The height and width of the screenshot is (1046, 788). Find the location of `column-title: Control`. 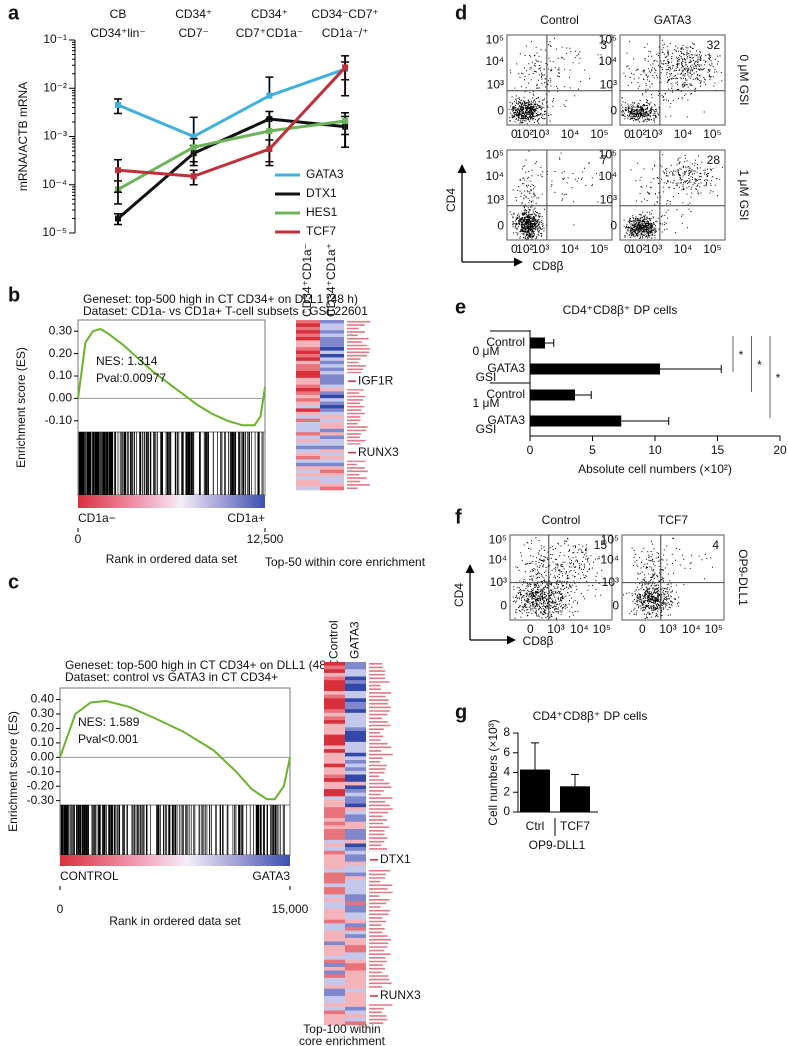

column-title: Control is located at coordinates (559, 20).